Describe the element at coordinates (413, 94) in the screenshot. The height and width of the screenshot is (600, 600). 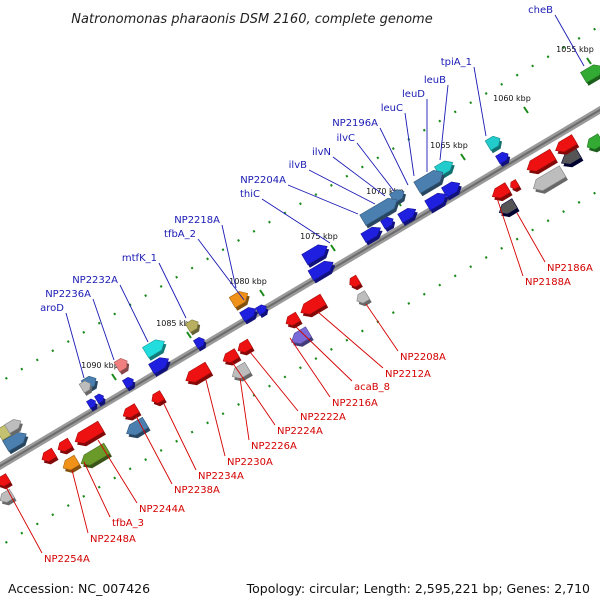
I see `forward-gene-label: leuD` at that location.